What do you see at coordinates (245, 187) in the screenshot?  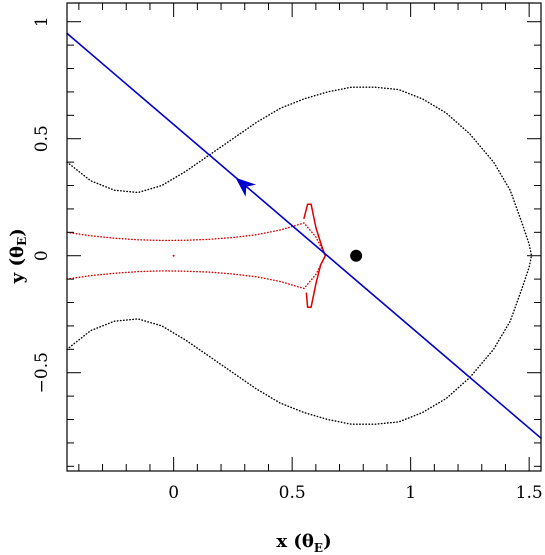 I see `trajectory-arrow` at bounding box center [245, 187].